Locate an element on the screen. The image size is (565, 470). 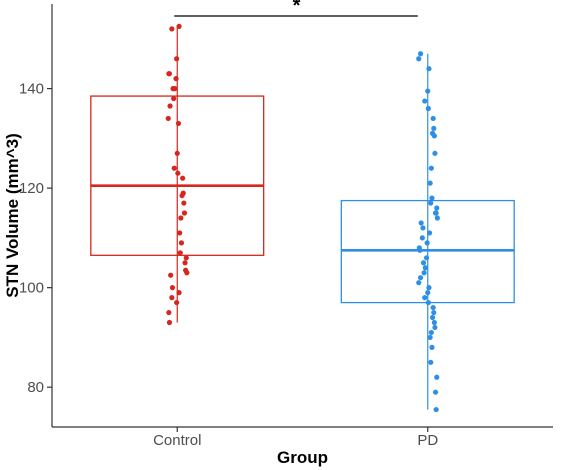
significance-annotation: * is located at coordinates (296, 8).